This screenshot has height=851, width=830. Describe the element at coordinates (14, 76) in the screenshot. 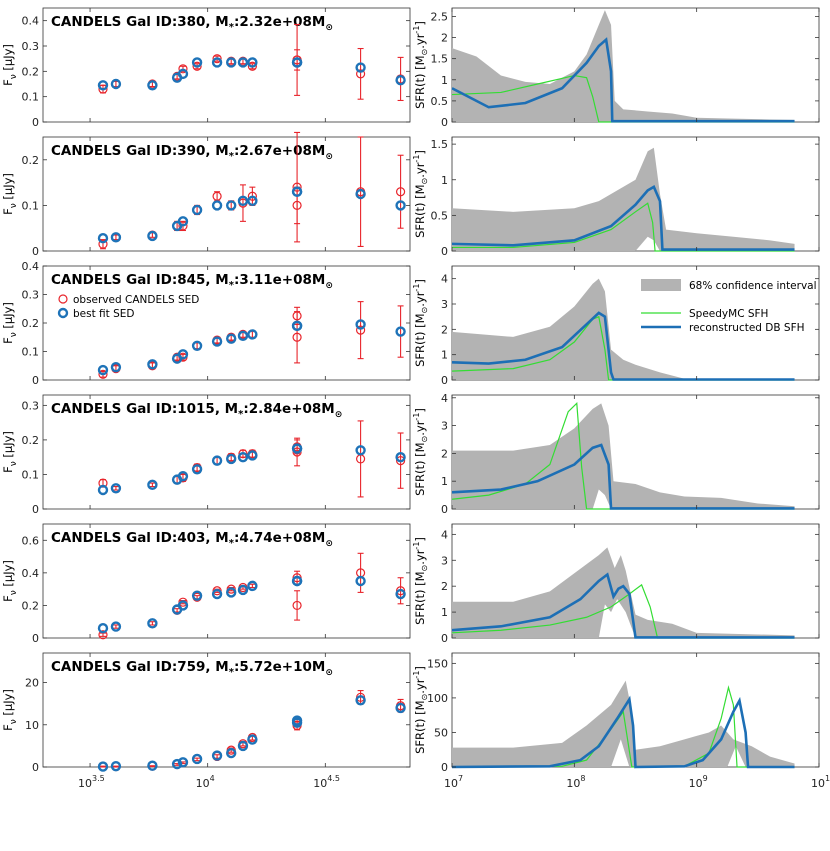

I see `ylabel-sub: ν` at that location.